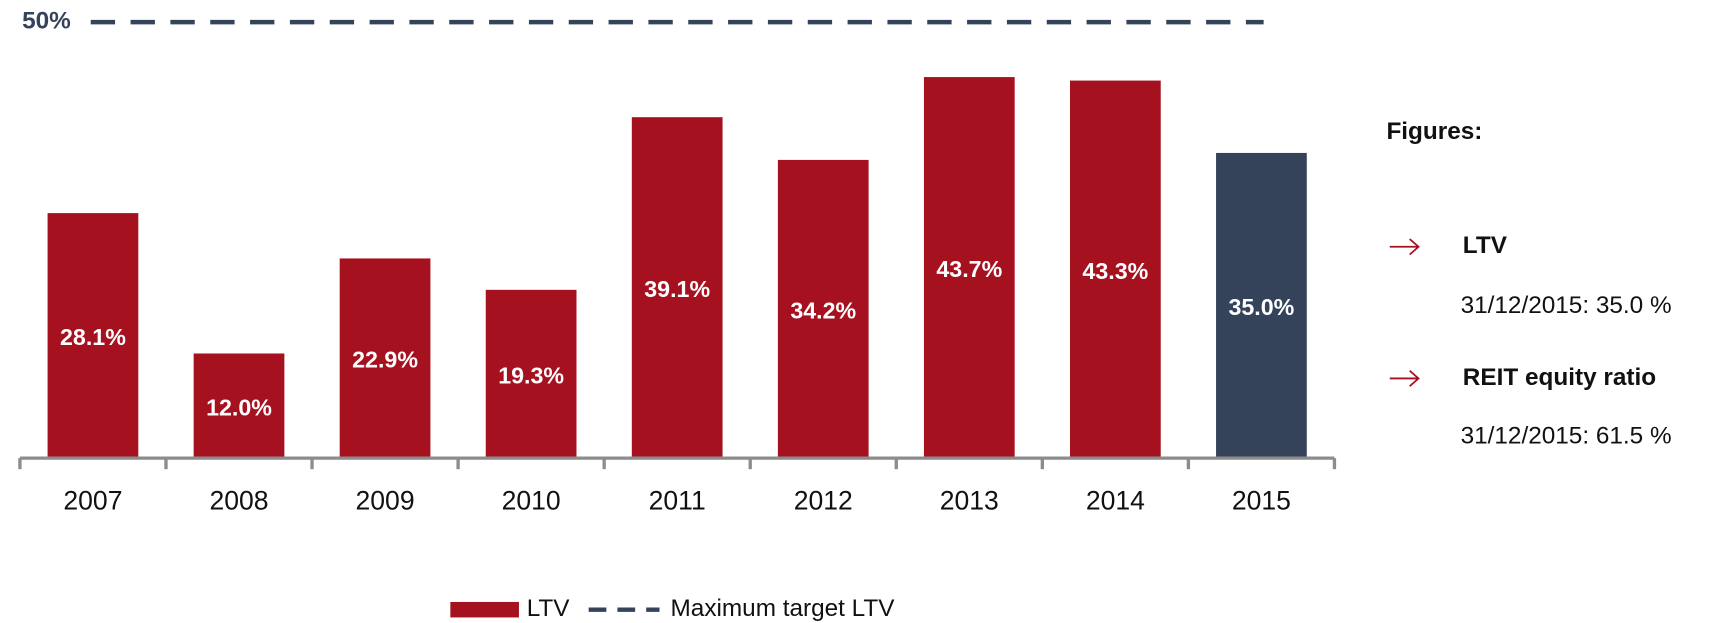  I want to click on target-label: 50%, so click(46, 21).